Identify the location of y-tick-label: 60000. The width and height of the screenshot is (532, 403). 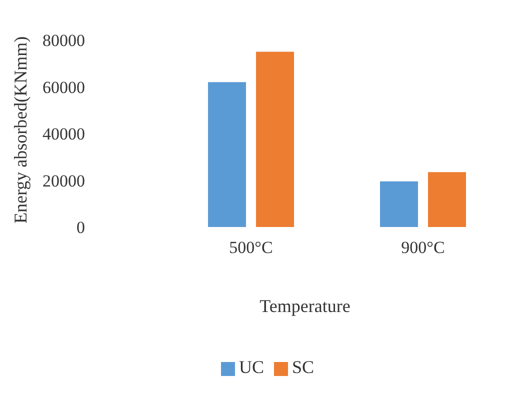
(63, 87).